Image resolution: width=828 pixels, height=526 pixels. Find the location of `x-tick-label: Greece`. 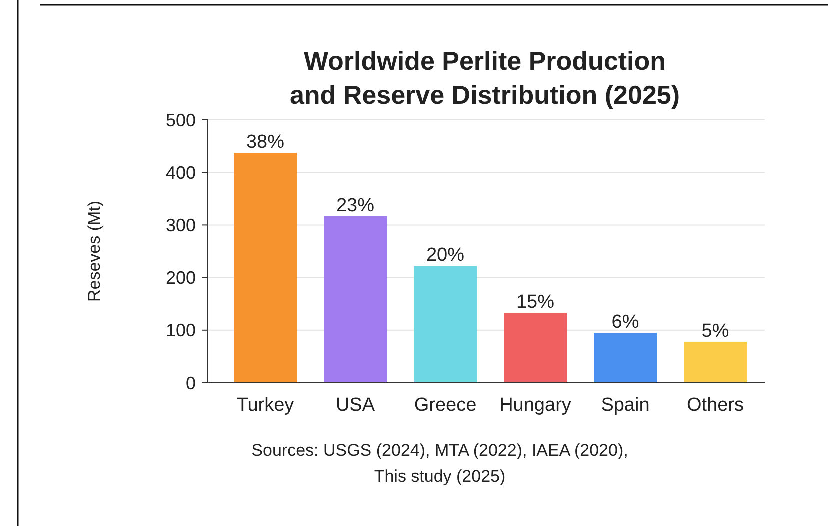

x-tick-label: Greece is located at coordinates (445, 405).